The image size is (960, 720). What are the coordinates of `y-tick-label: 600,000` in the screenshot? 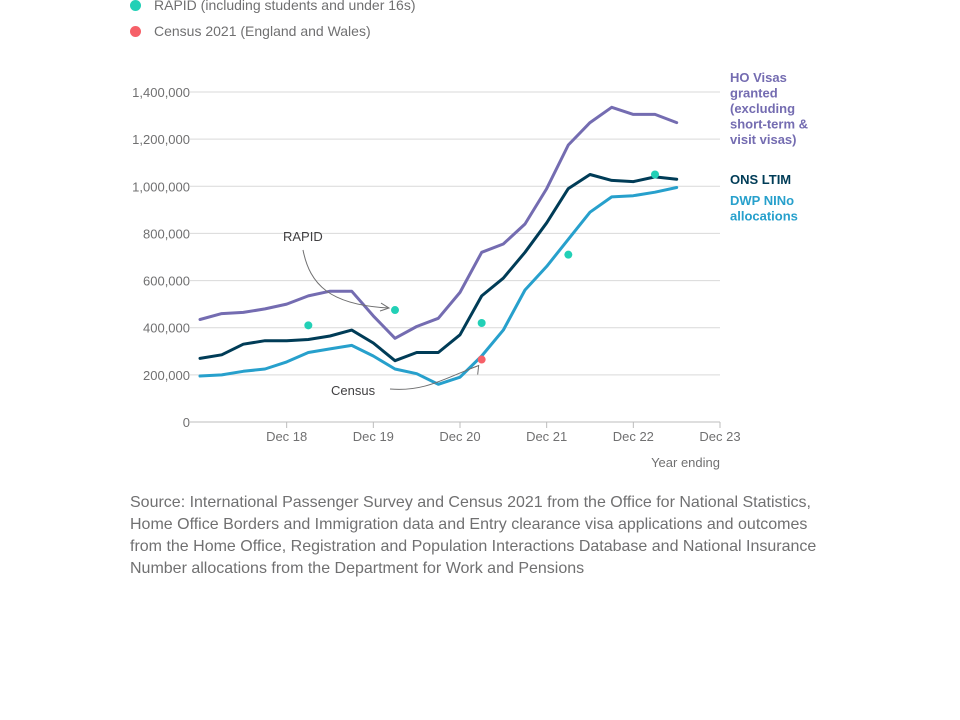 It's located at (166, 281).